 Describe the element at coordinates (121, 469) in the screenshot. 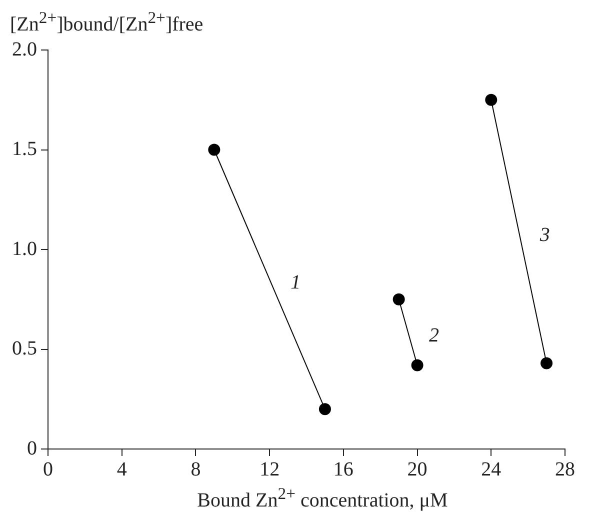

I see `x-tick-label: 4` at that location.